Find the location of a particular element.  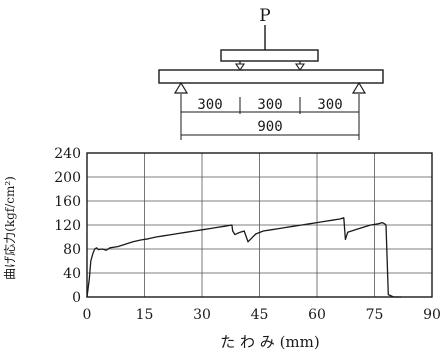

x-axis-label: た わ み (mm) is located at coordinates (269, 342).